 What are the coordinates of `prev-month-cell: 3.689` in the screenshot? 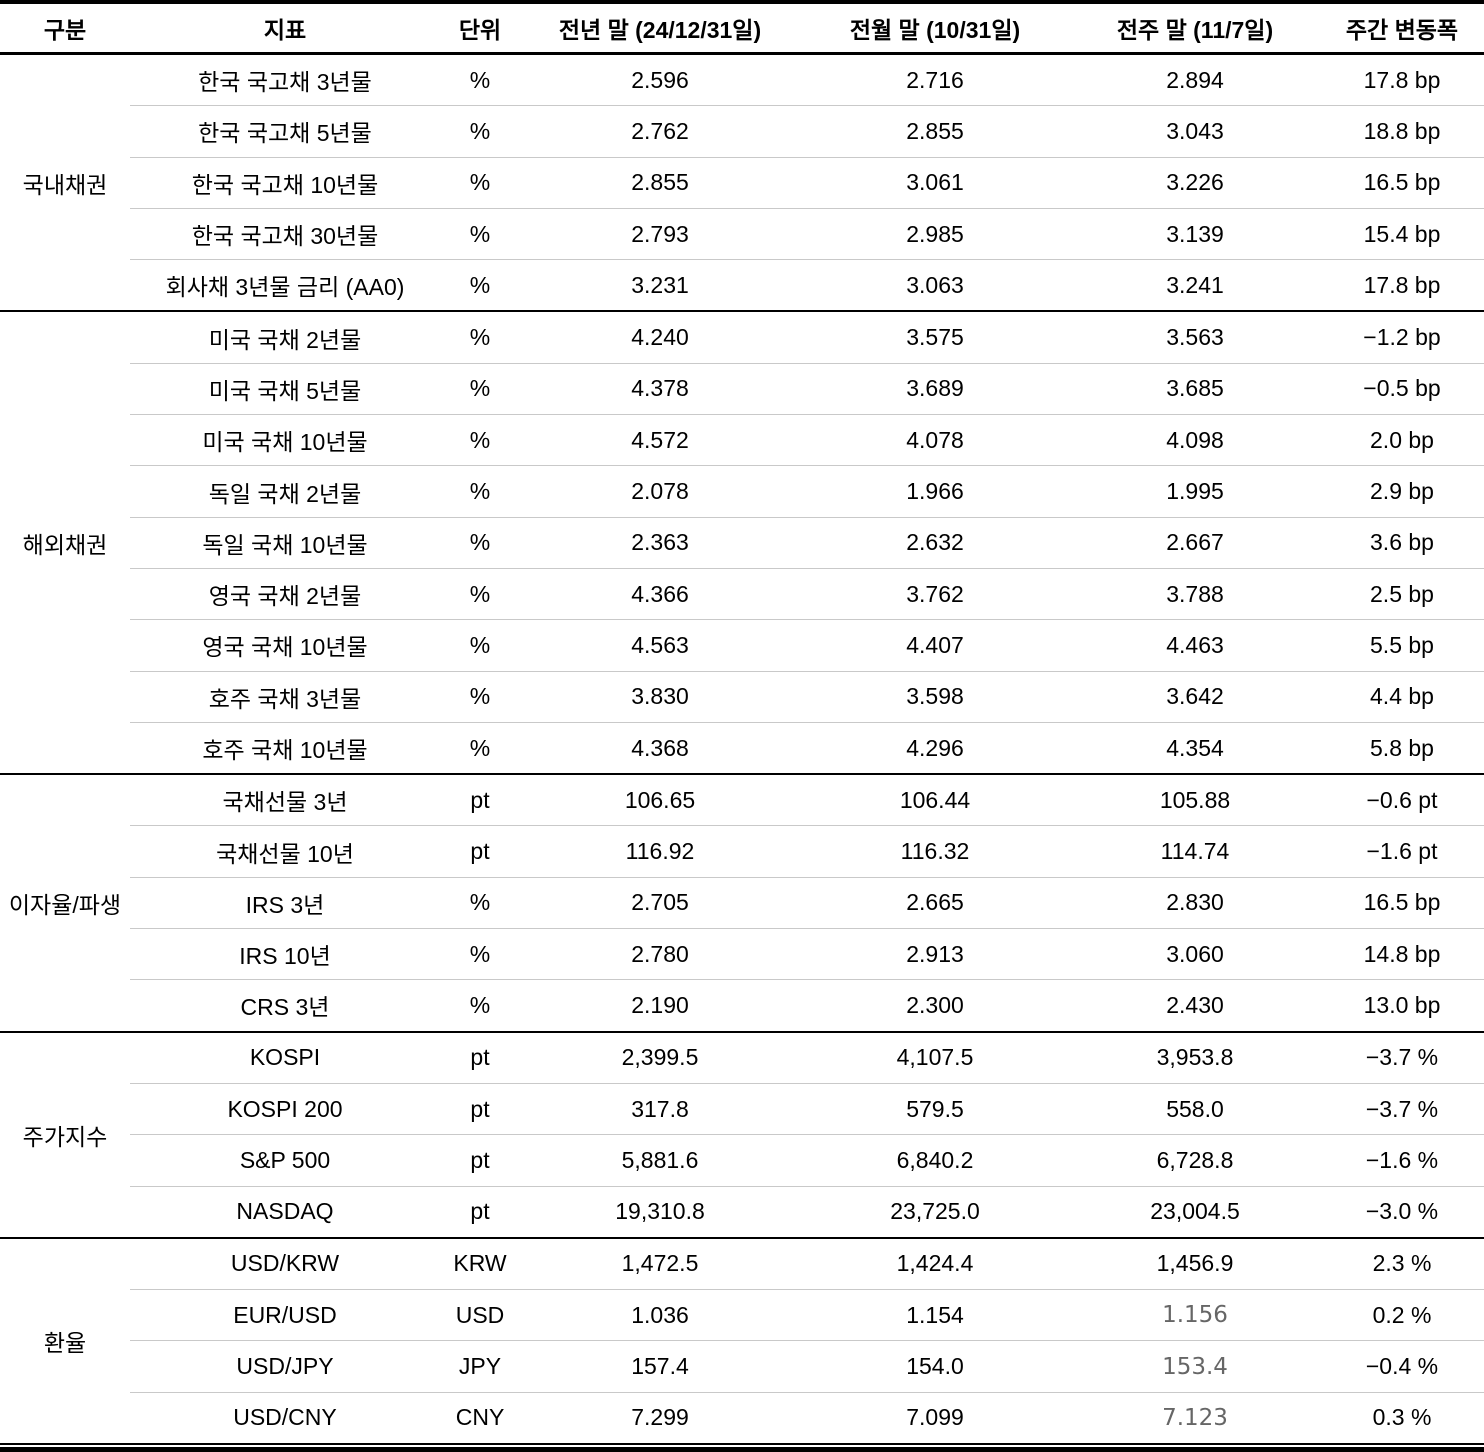 It's located at (935, 388).